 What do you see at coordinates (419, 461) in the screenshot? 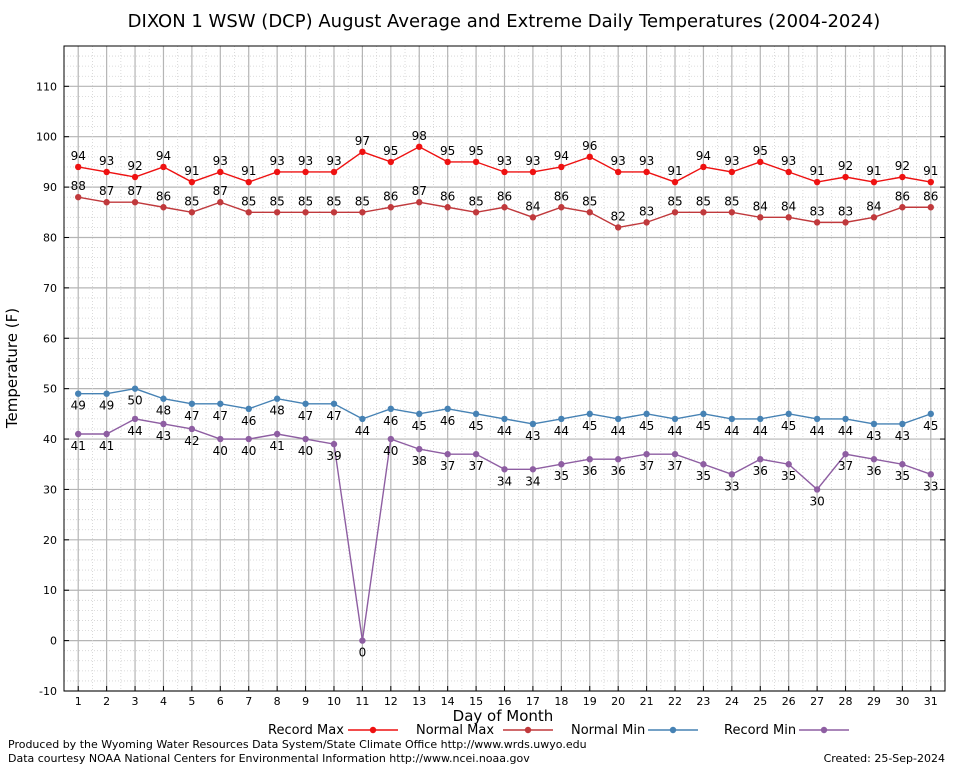
I see `data-label-record-min: 38` at bounding box center [419, 461].